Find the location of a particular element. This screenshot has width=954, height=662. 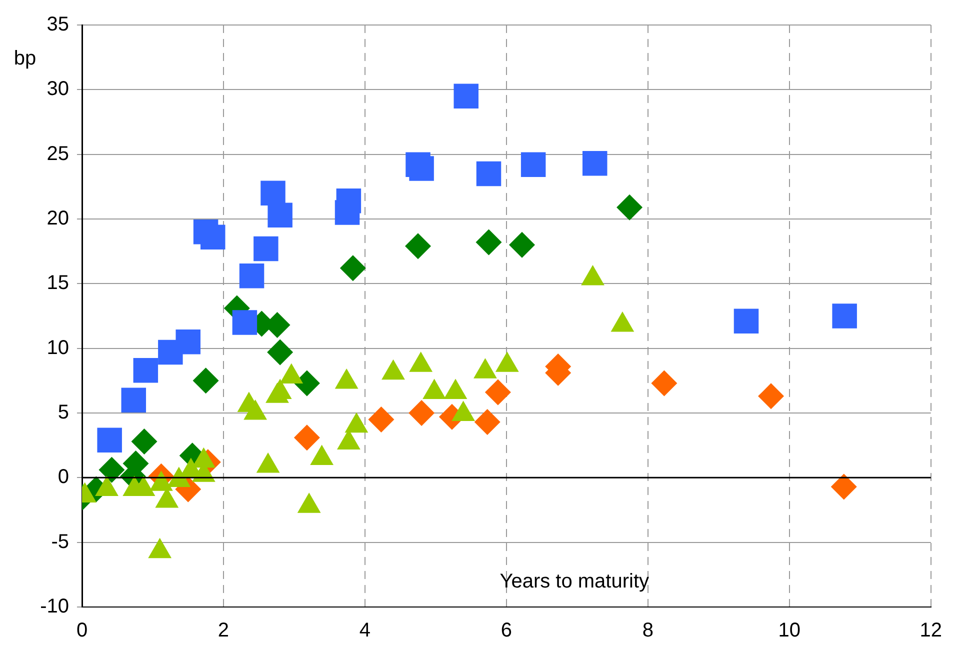

y-tick-label: 35 is located at coordinates (57, 25).